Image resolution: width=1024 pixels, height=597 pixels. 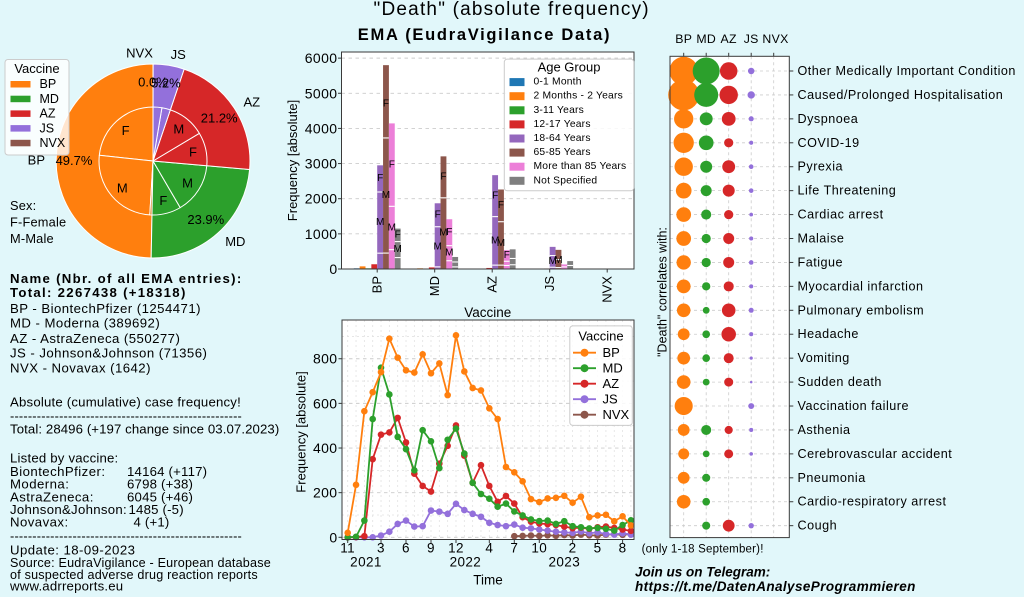 I want to click on svg-text: (only 1-18 September)!, so click(x=703, y=550).